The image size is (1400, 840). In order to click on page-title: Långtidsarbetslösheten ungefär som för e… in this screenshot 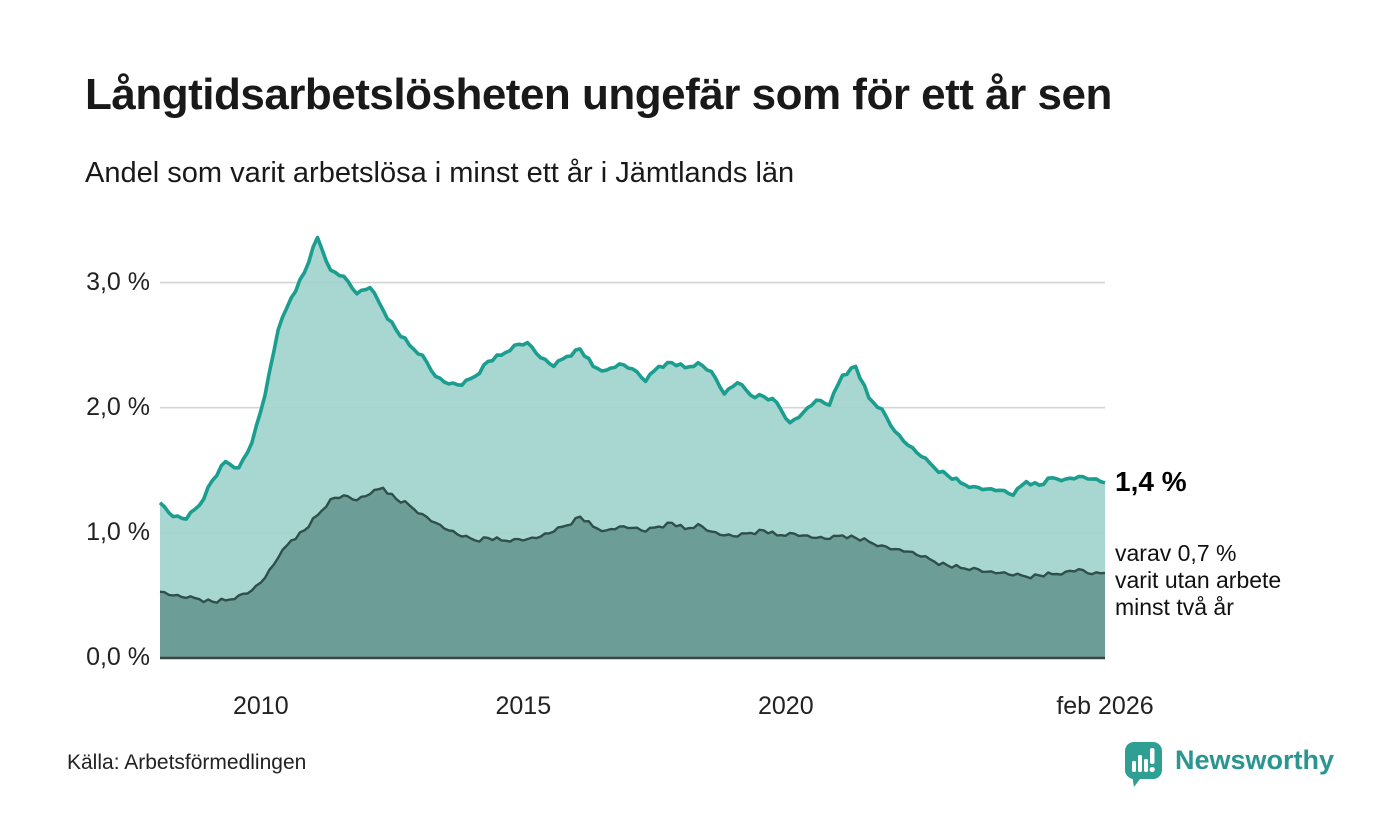, I will do `click(598, 94)`.